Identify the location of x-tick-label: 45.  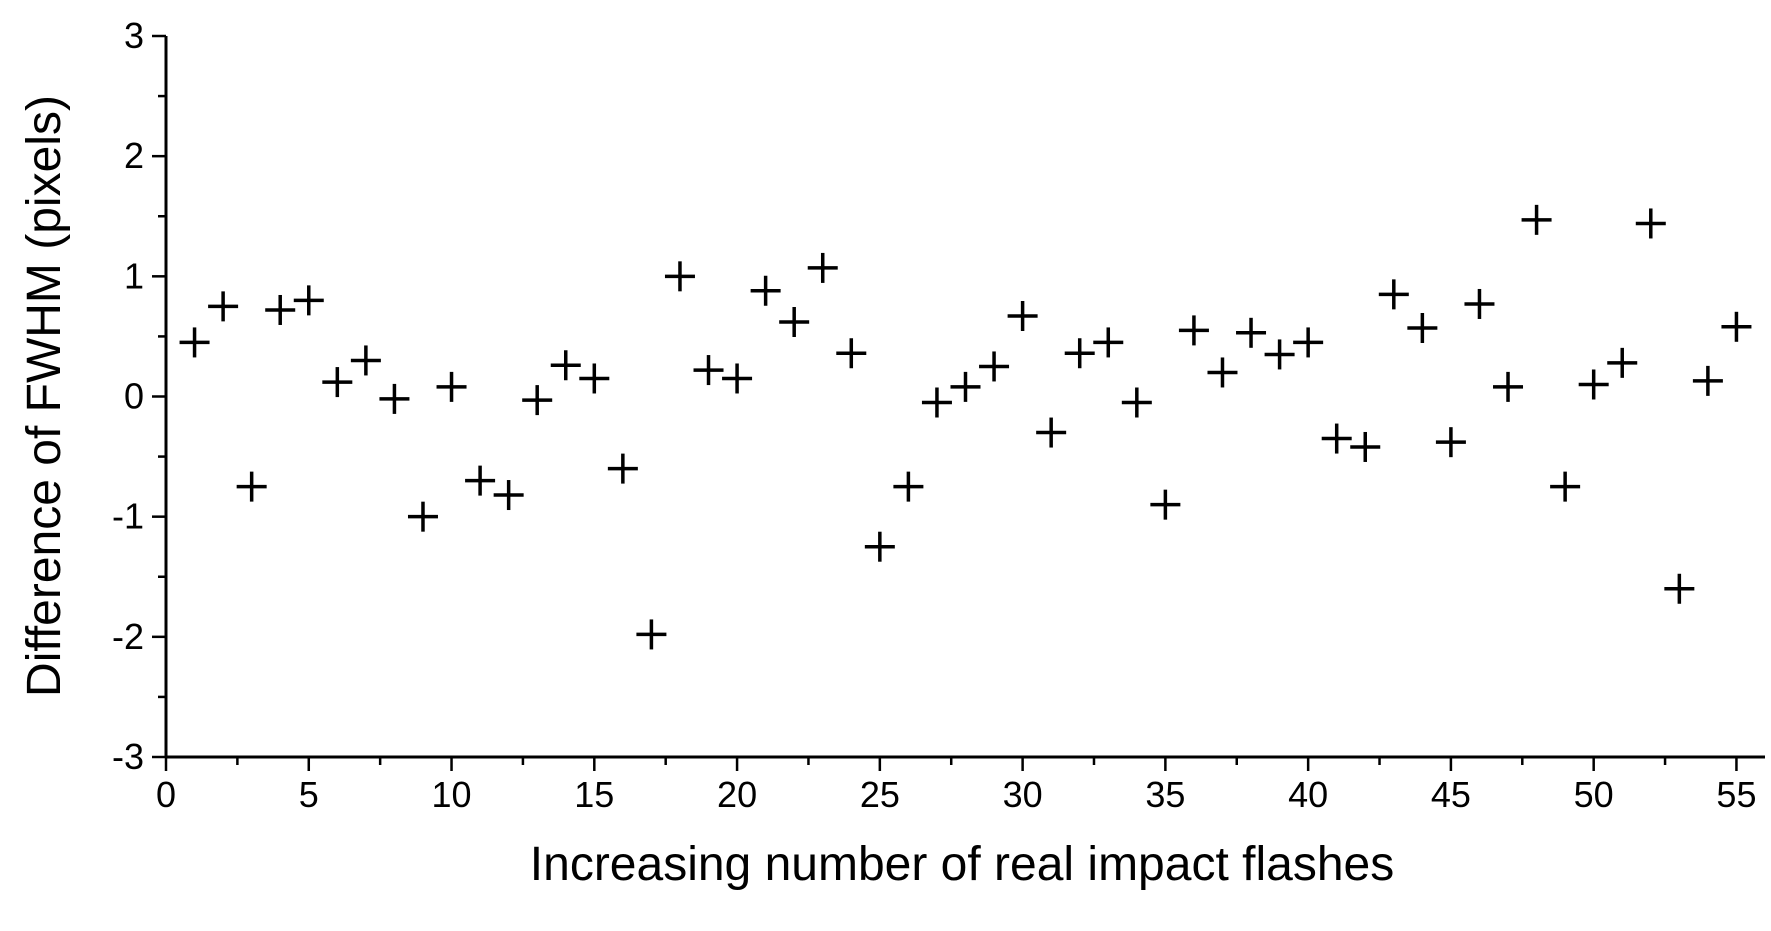
(1451, 794).